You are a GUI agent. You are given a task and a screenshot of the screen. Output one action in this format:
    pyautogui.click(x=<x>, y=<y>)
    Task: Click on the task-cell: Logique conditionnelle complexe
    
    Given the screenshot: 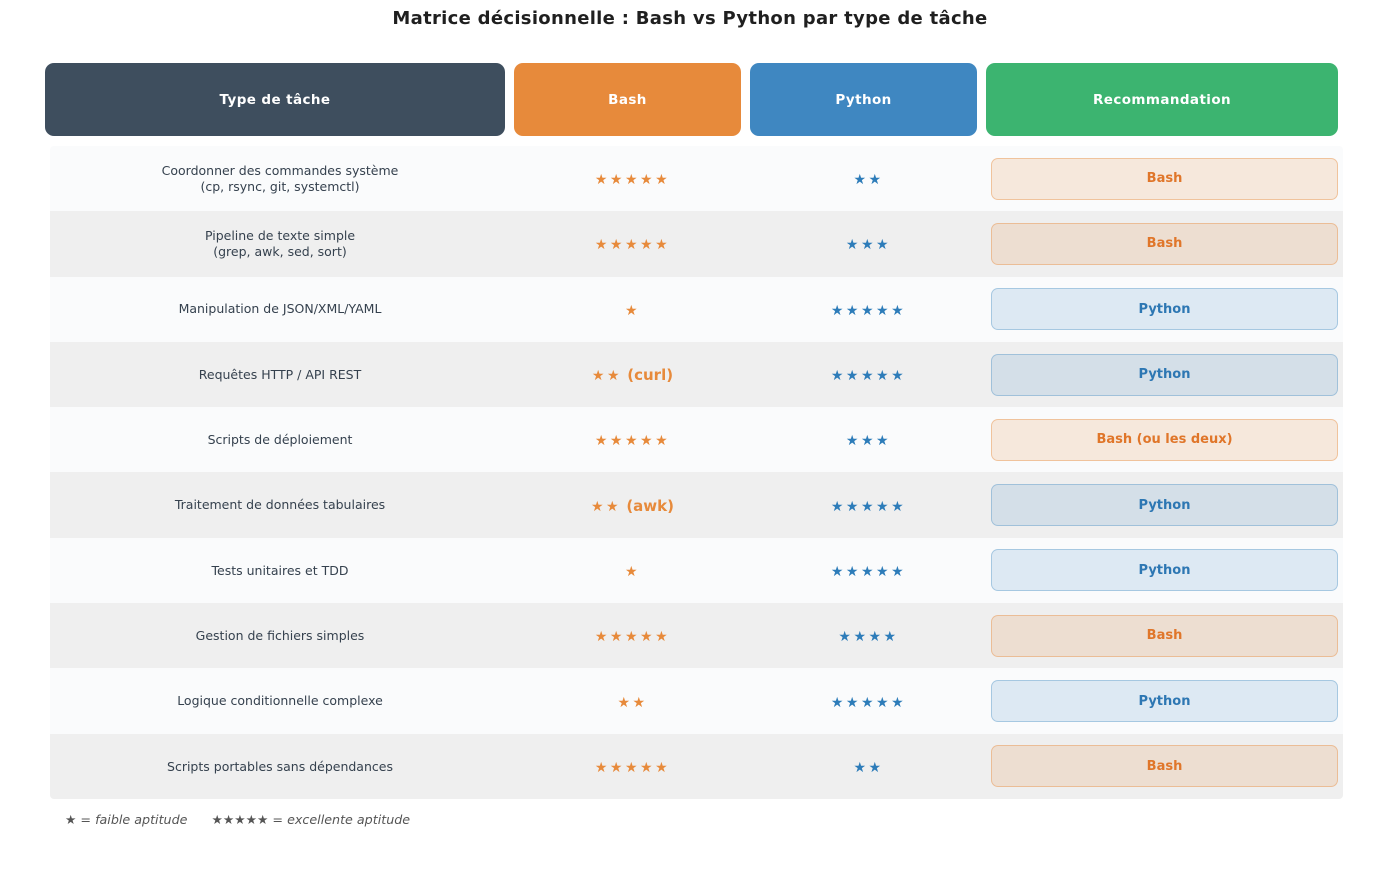 What is the action you would take?
    pyautogui.click(x=280, y=701)
    